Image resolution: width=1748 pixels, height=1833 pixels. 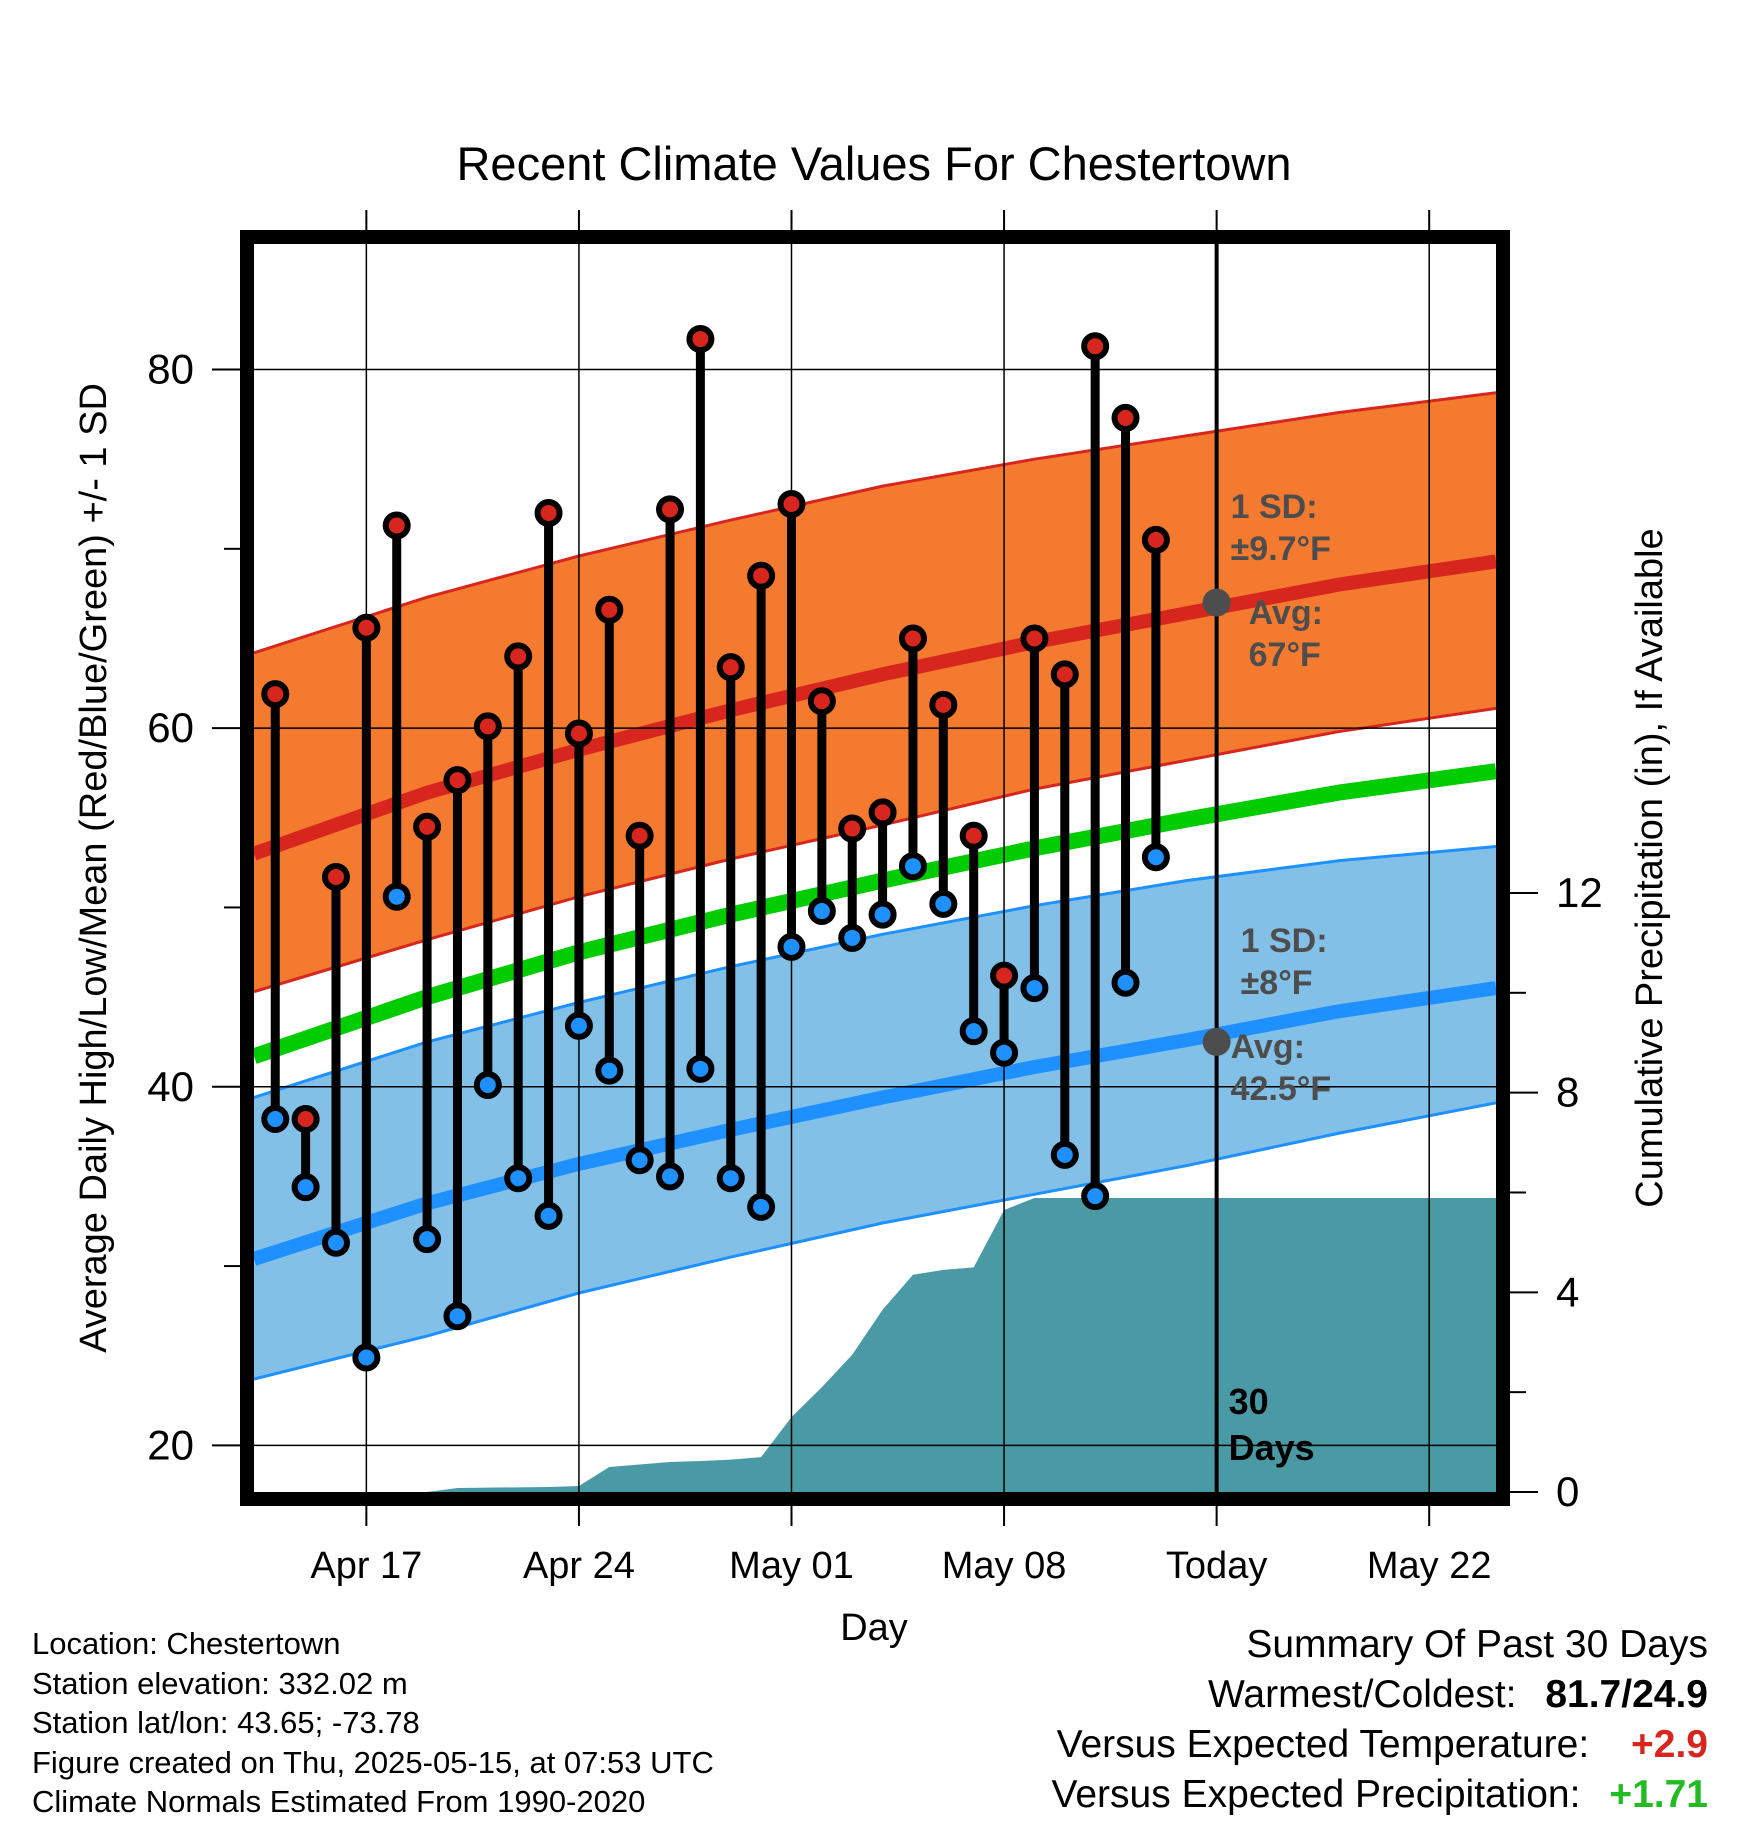 I want to click on x-tick-label: Apr 24, so click(x=579, y=1566).